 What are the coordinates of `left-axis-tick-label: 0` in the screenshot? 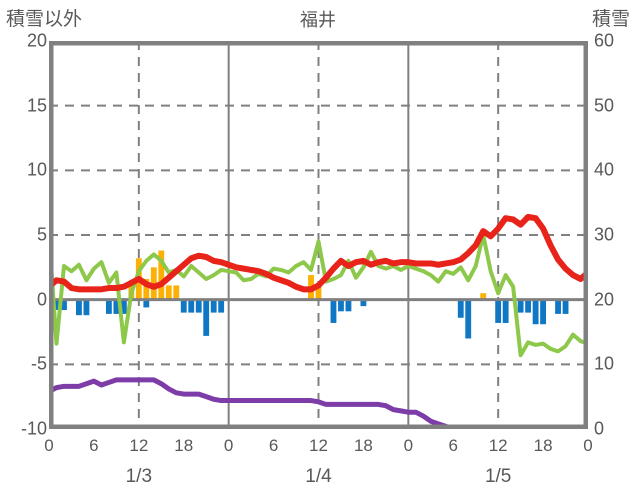 It's located at (41, 299).